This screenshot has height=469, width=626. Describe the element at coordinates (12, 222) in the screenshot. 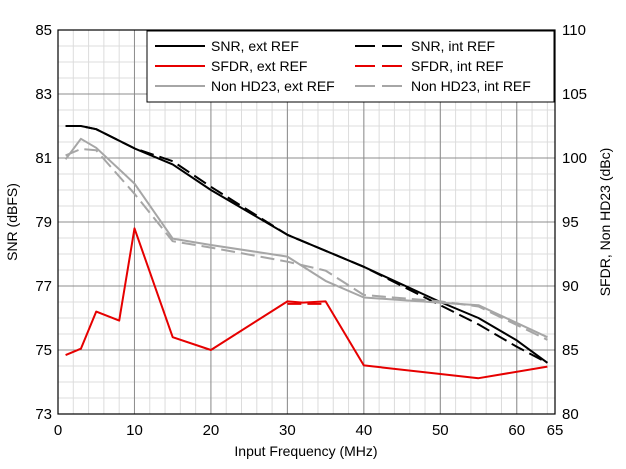

I see `y-axis-label: SNR (dBFS)` at that location.